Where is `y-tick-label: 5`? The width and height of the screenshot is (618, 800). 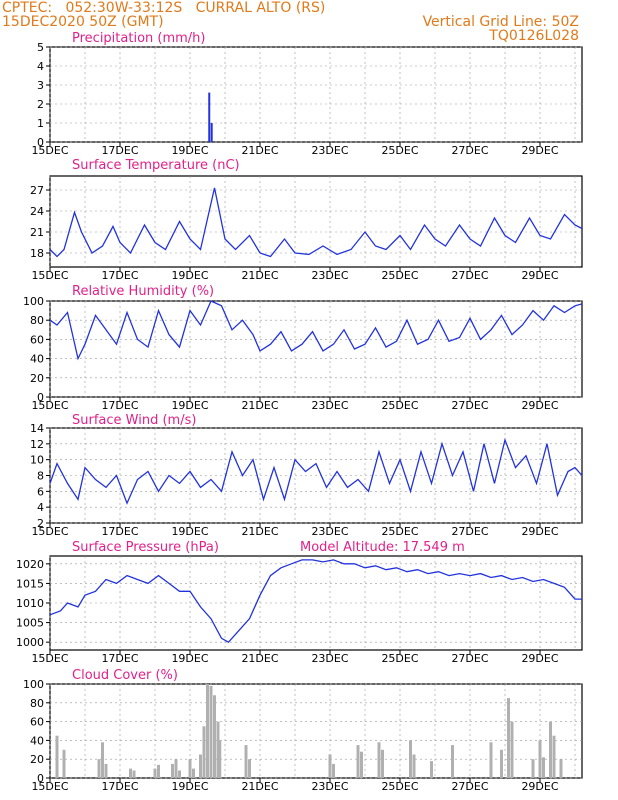
y-tick-label: 5 is located at coordinates (40, 47).